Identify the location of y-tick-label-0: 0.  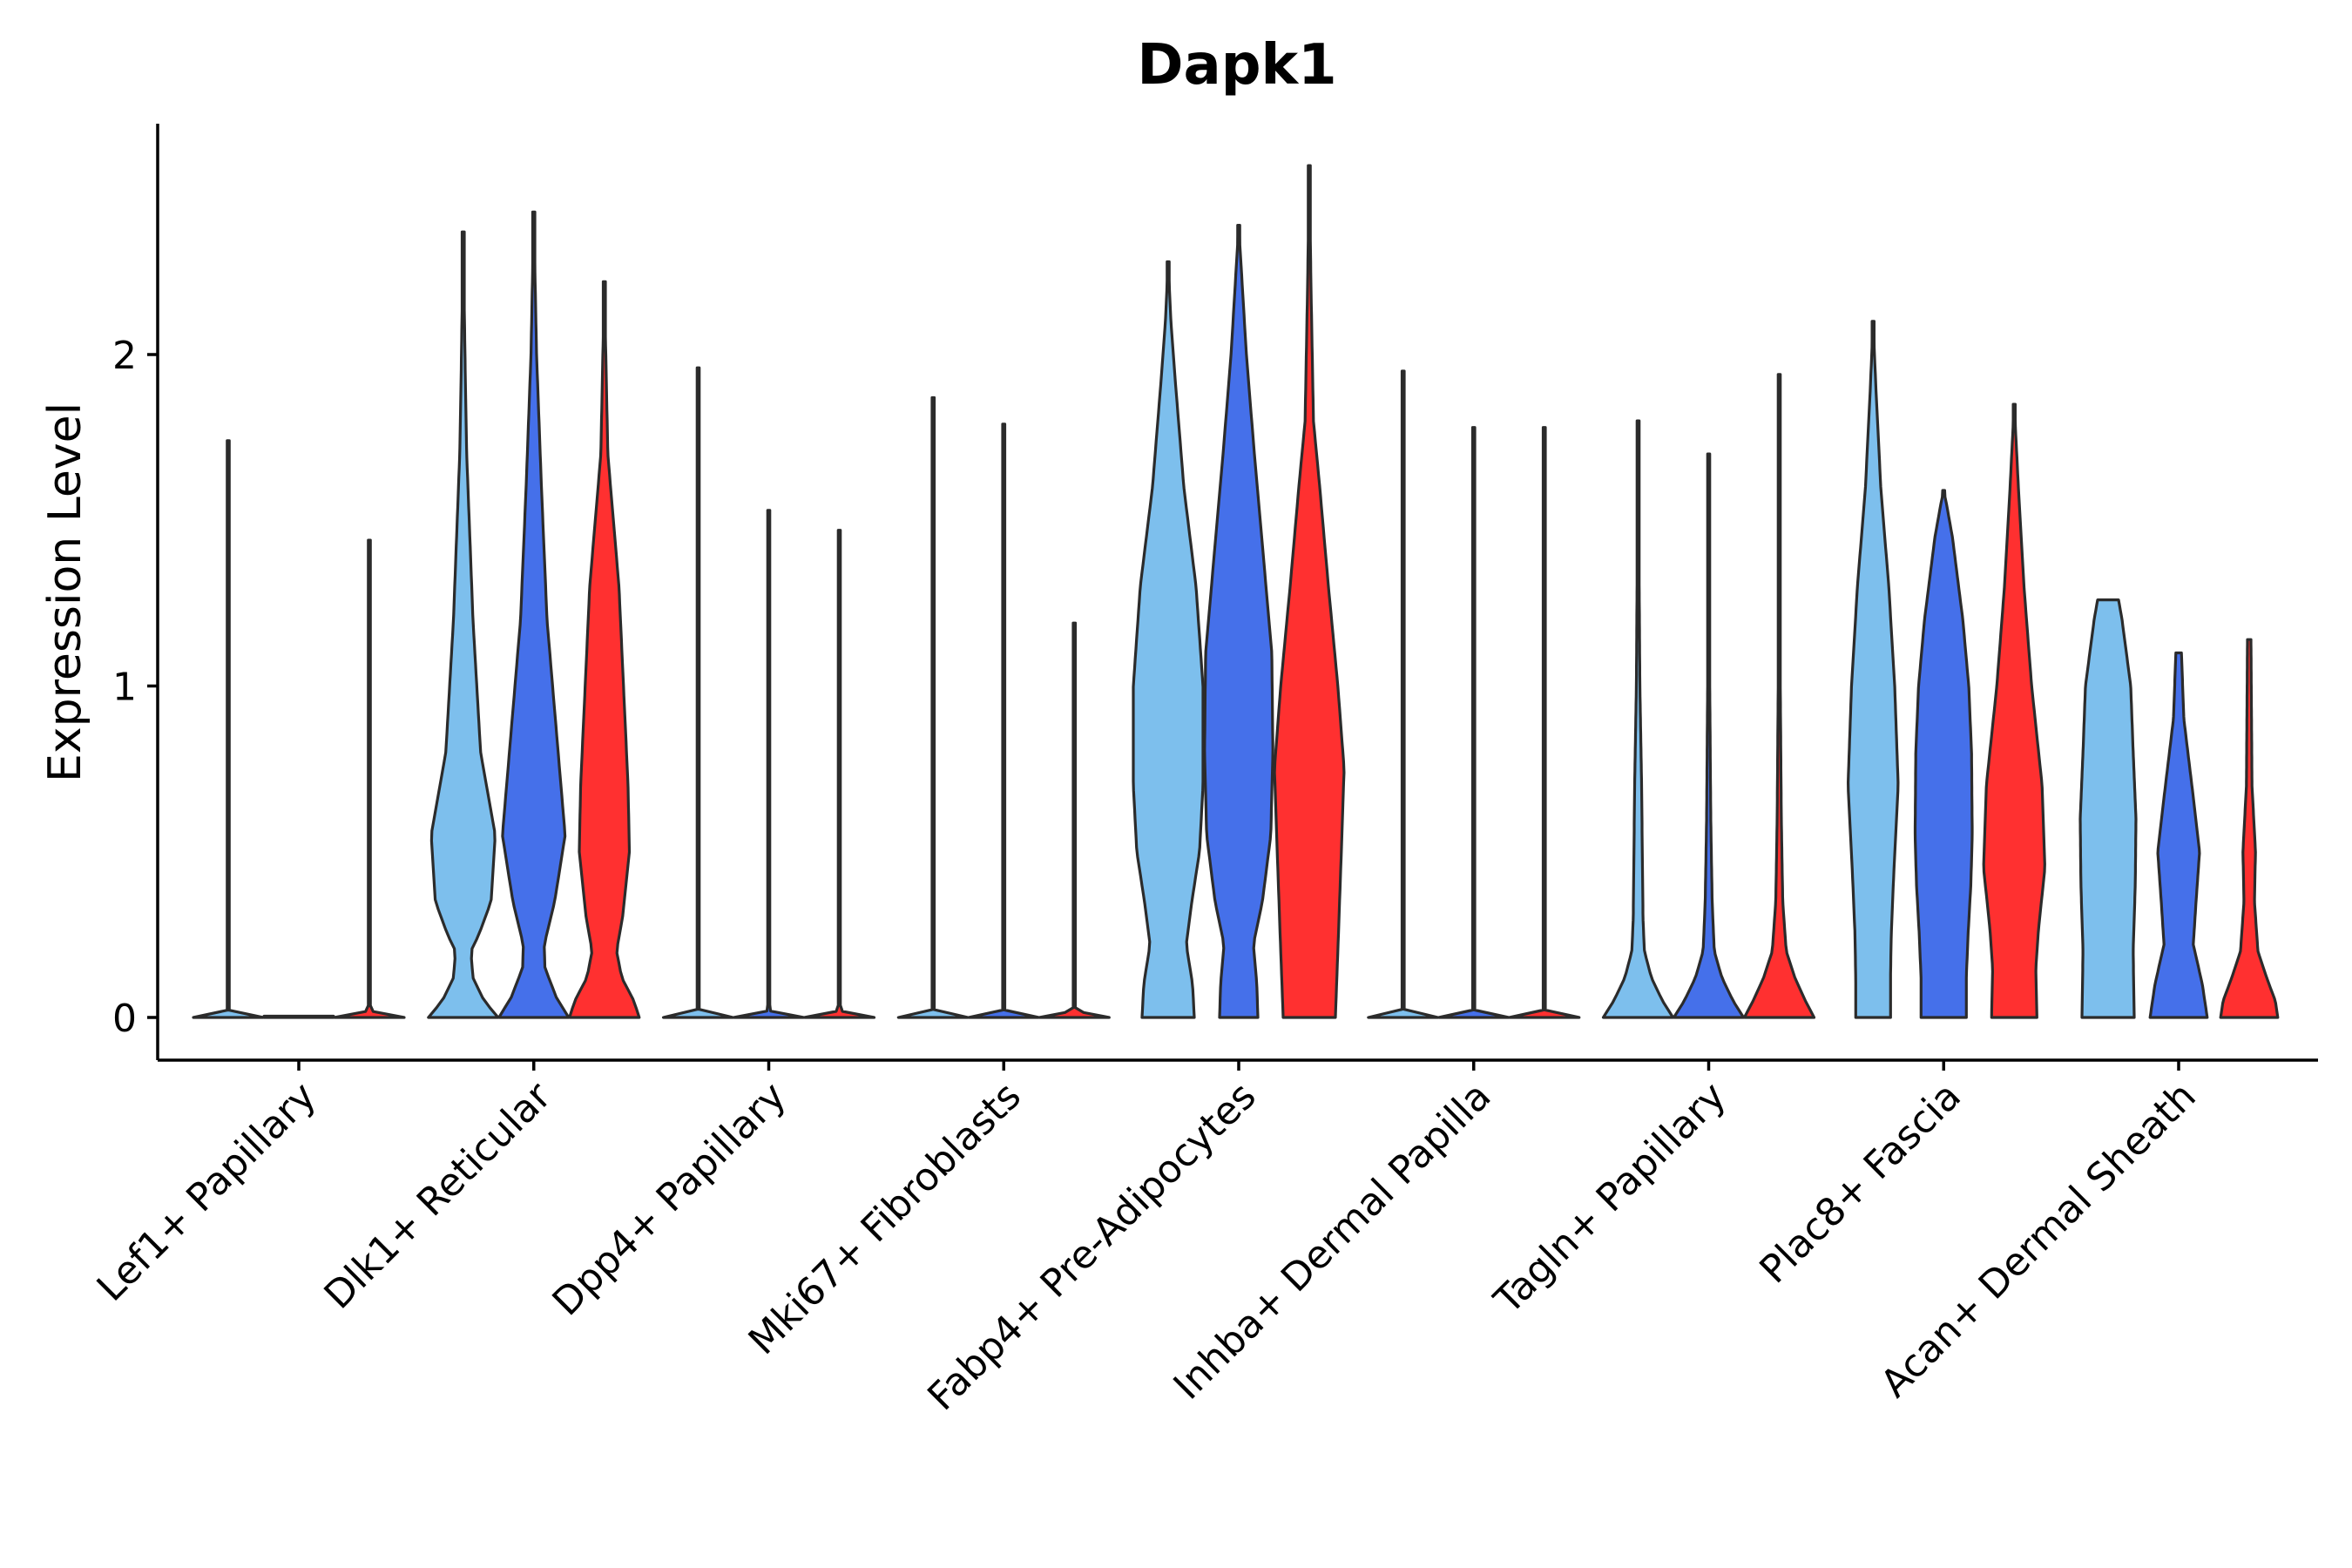
(125, 1019).